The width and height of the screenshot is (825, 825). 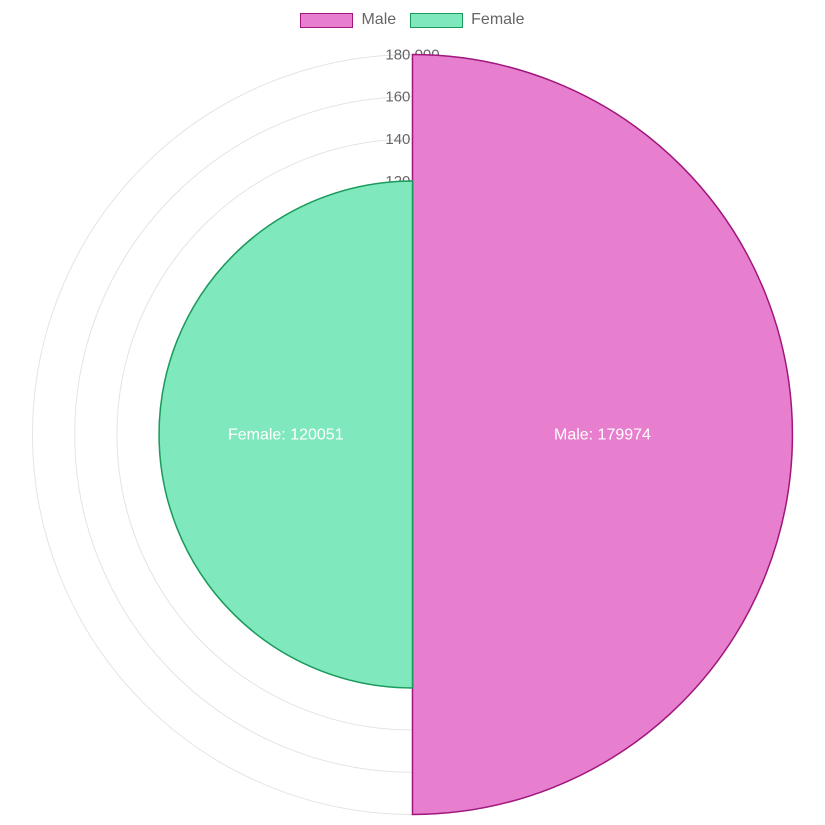 What do you see at coordinates (327, 20) in the screenshot?
I see `legend-swatch-male` at bounding box center [327, 20].